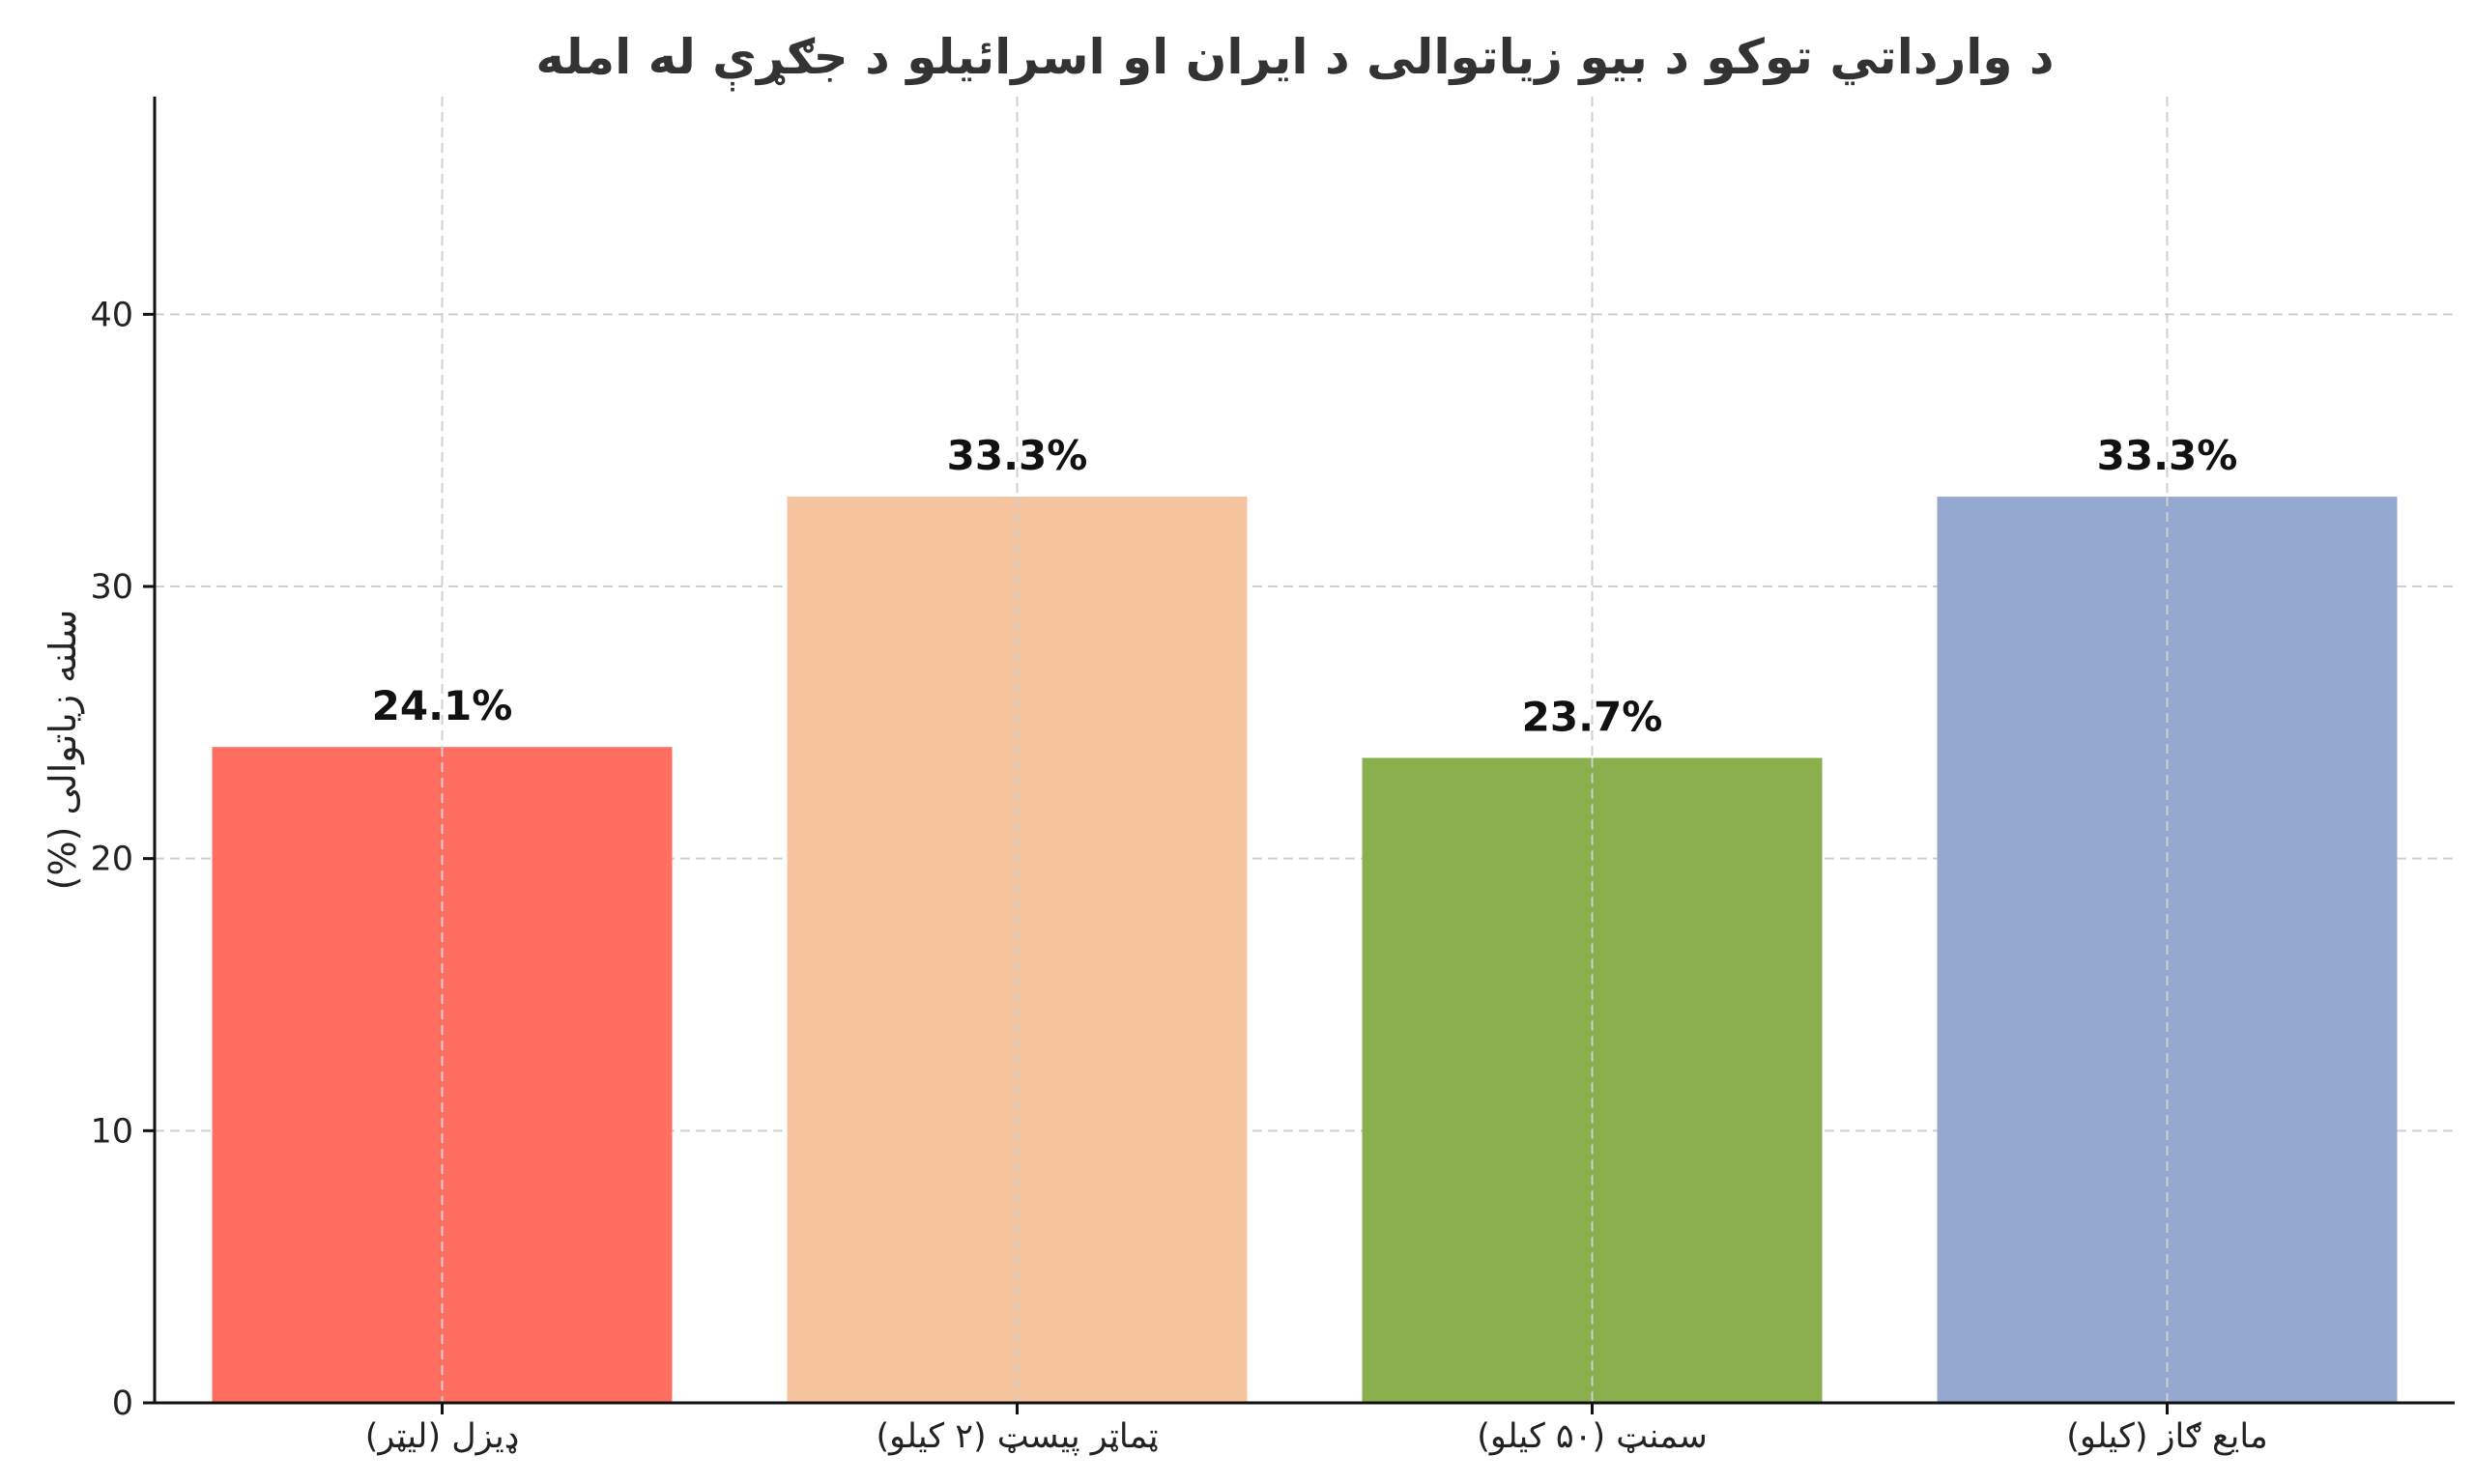  I want to click on y-tick-label: 30, so click(112, 588).